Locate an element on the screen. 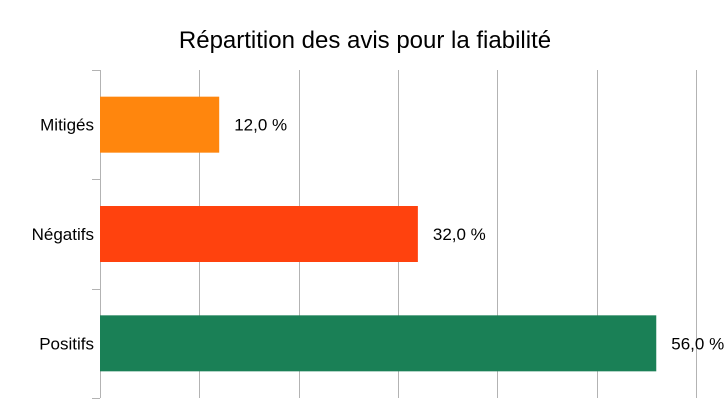 The width and height of the screenshot is (724, 407). chart-title: Répartition des avis pour la fiabilité is located at coordinates (365, 40).